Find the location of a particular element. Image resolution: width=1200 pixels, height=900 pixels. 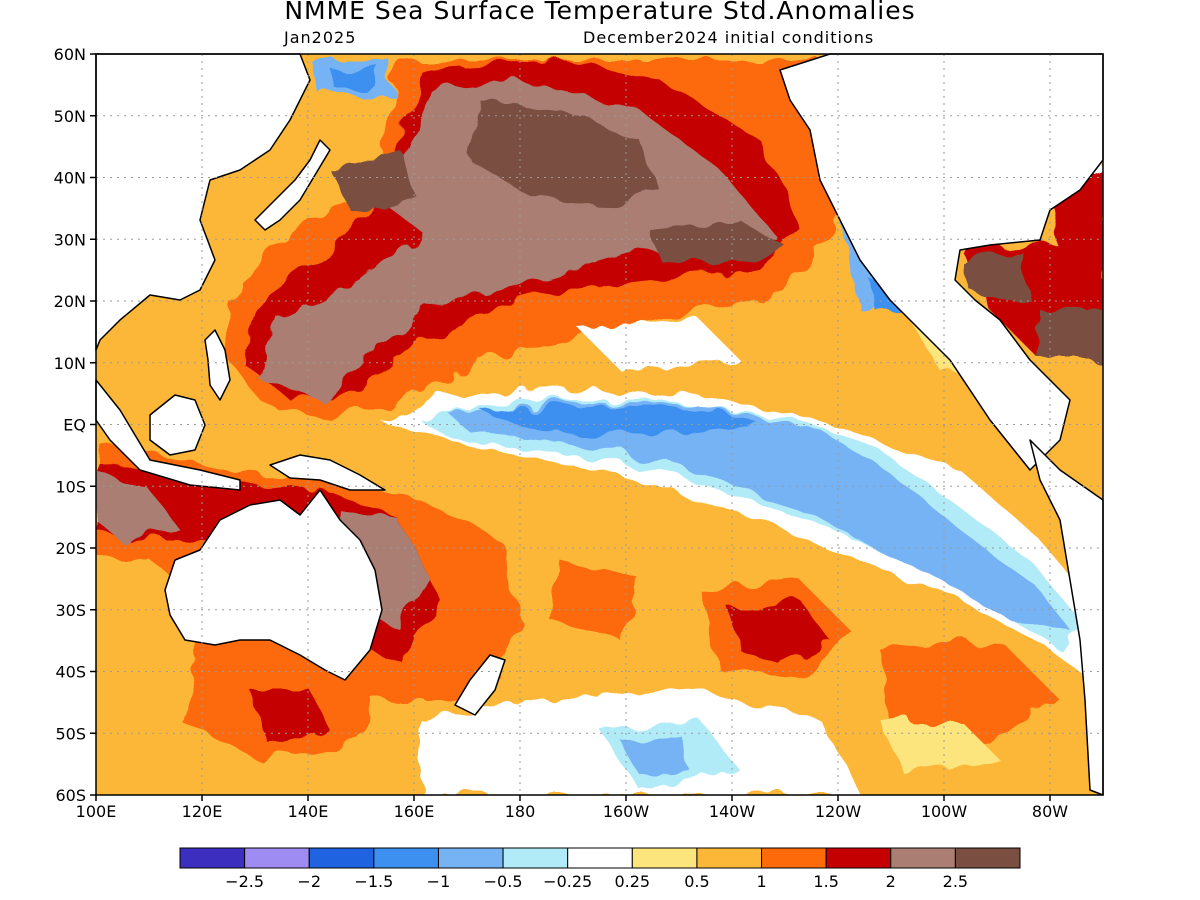

lon-tick-label: 140W is located at coordinates (732, 811).